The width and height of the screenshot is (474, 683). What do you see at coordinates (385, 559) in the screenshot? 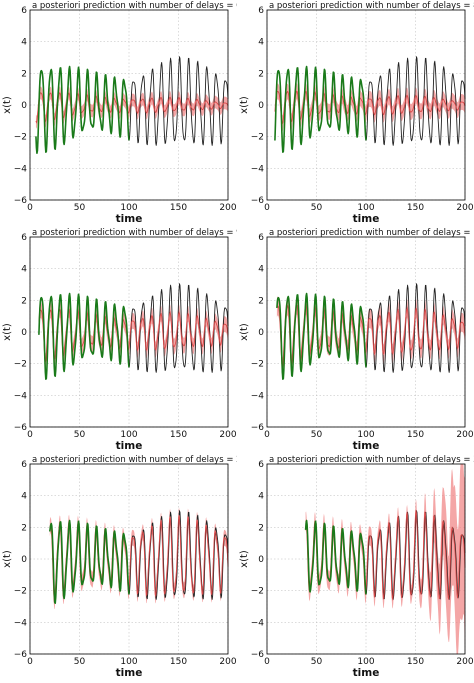
I see `prediction-band` at bounding box center [385, 559].